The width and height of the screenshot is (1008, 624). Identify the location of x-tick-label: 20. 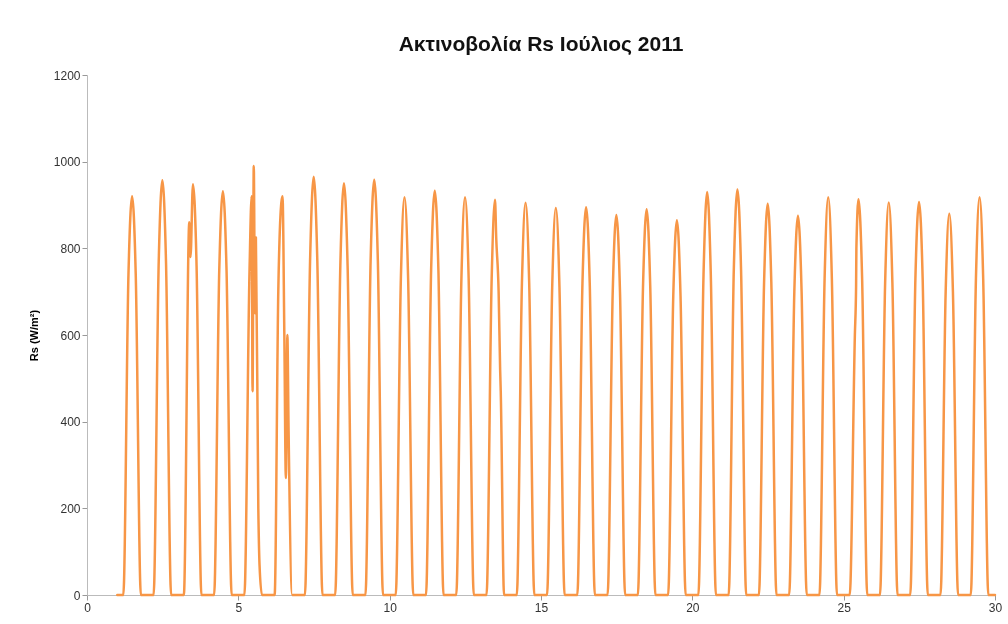
(693, 607).